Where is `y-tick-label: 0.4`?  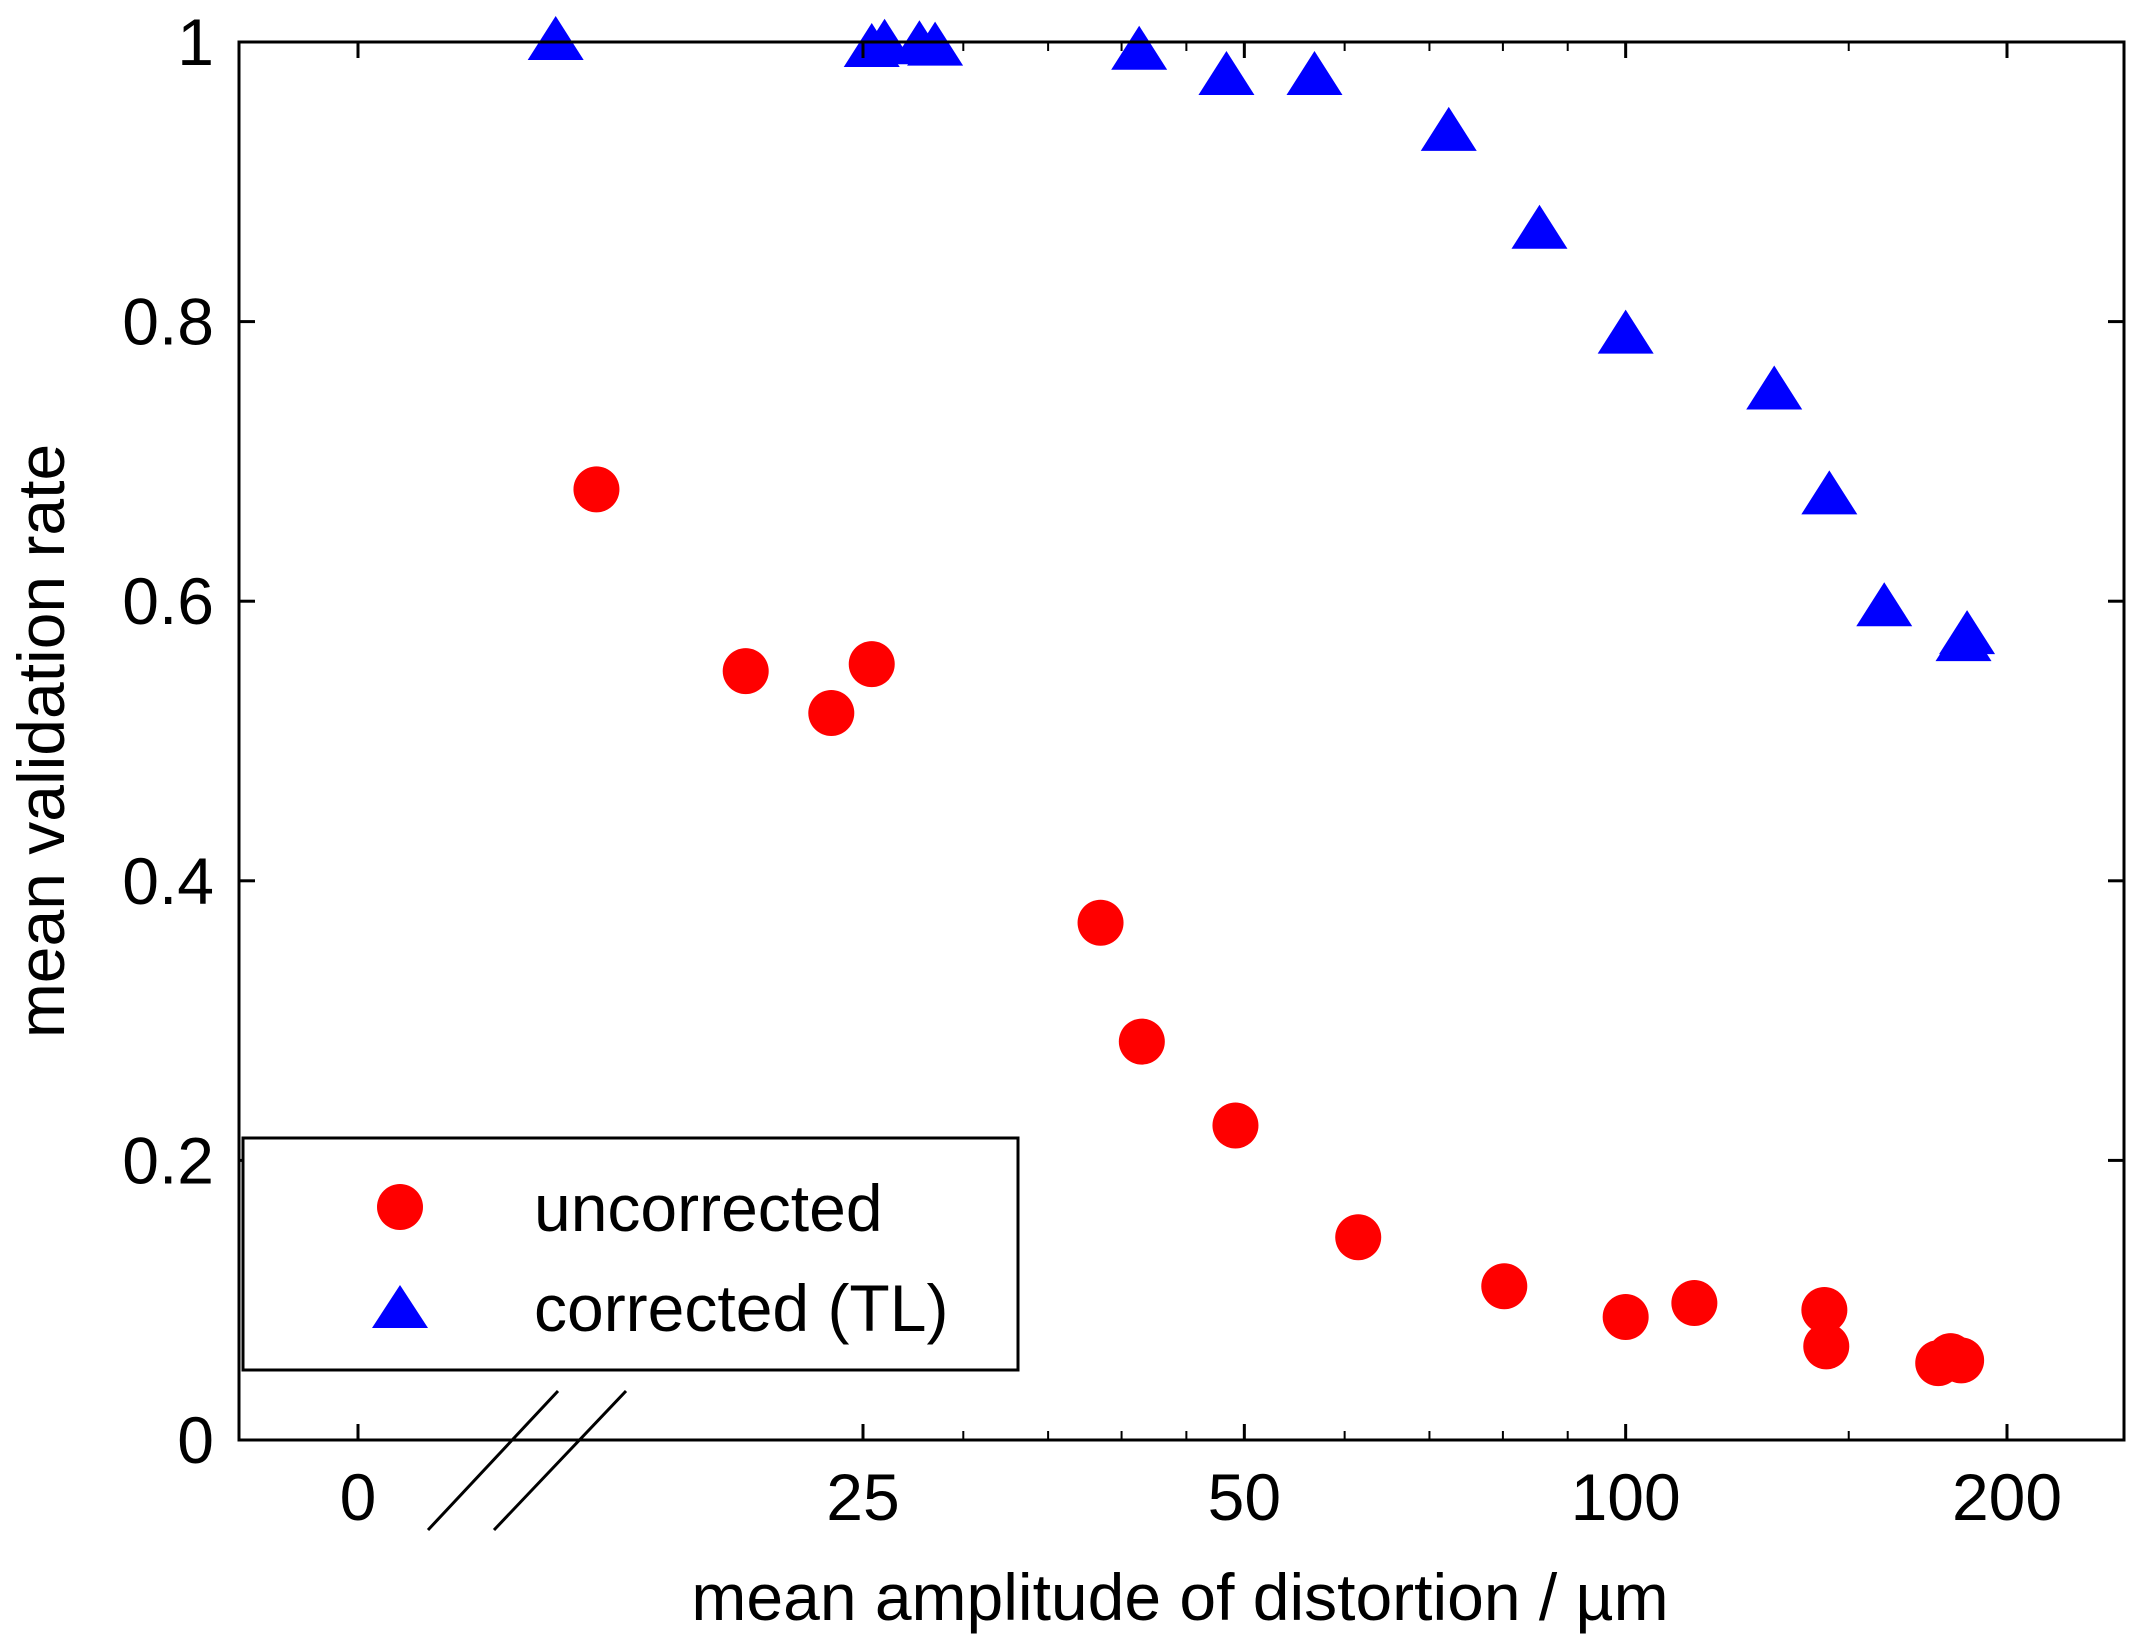 y-tick-label: 0.4 is located at coordinates (168, 881).